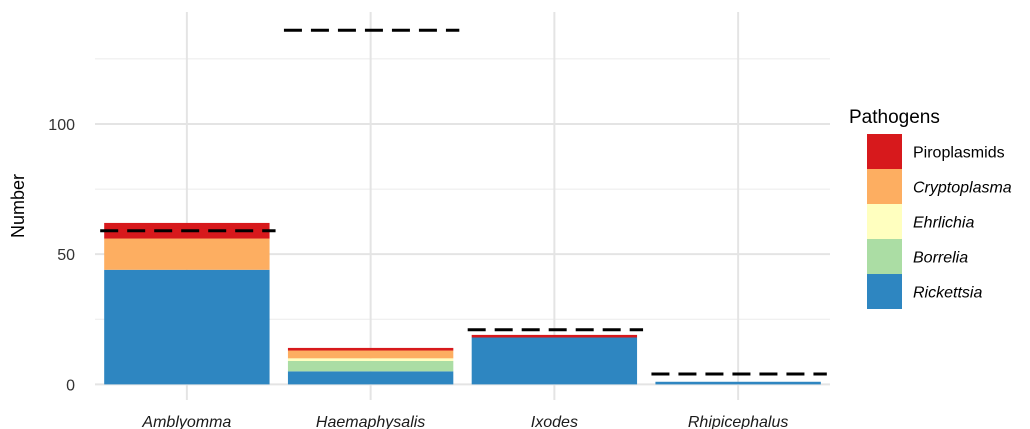 The image size is (1030, 429). I want to click on bar-segment-ehrlichia, so click(370, 359).